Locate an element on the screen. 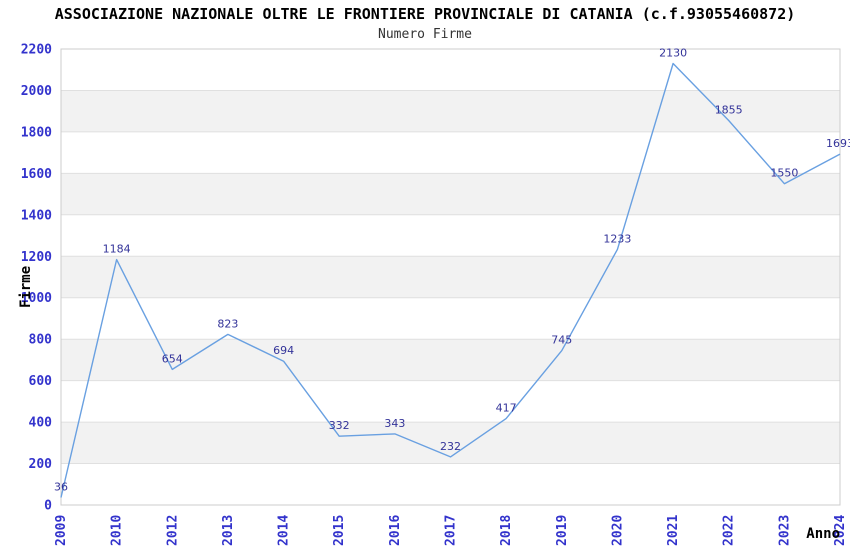 Image resolution: width=850 pixels, height=550 pixels. y-tick-label: 400 is located at coordinates (41, 423).